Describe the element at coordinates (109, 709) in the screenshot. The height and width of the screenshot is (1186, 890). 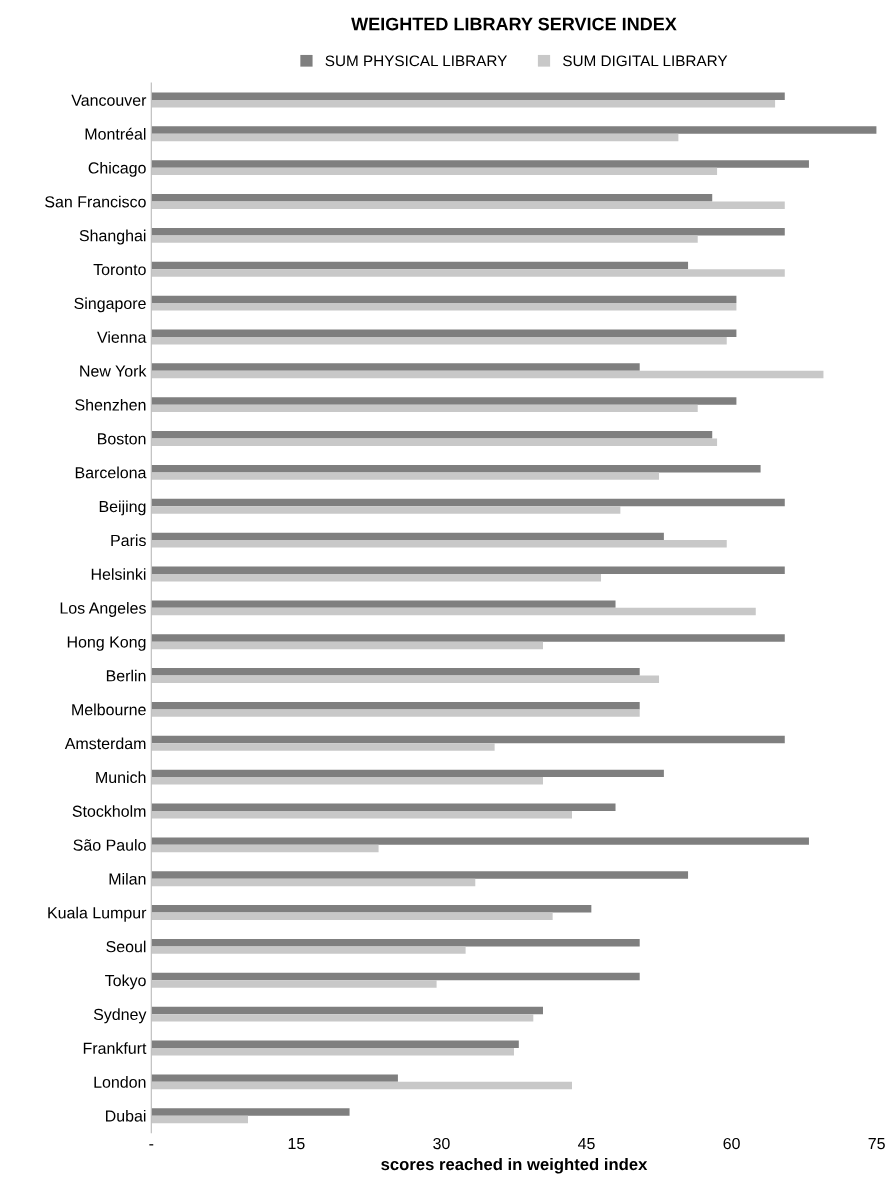
I see `y-tick-label: Melbourne` at that location.